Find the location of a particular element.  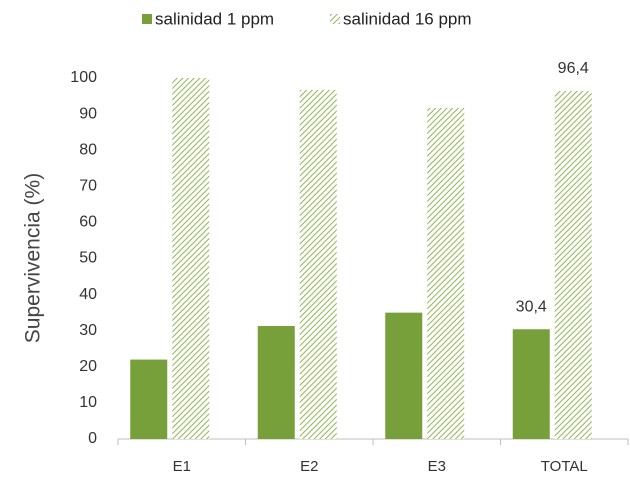

y-tick-label: 40 is located at coordinates (88, 294).